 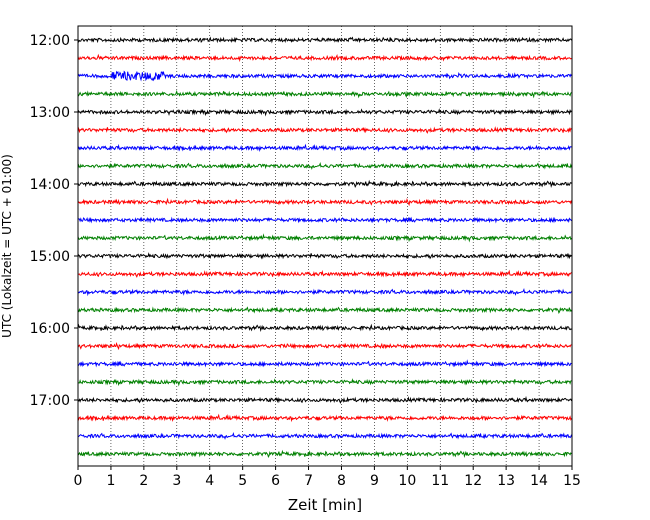 I want to click on y-tick-label: 17:00, so click(x=50, y=401).